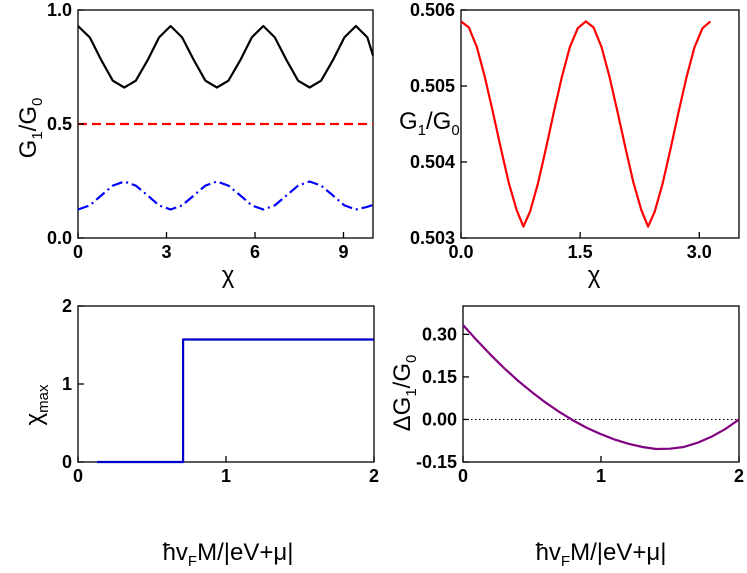 The image size is (747, 573). Describe the element at coordinates (166, 252) in the screenshot. I see `x-tick-label: 3` at that location.